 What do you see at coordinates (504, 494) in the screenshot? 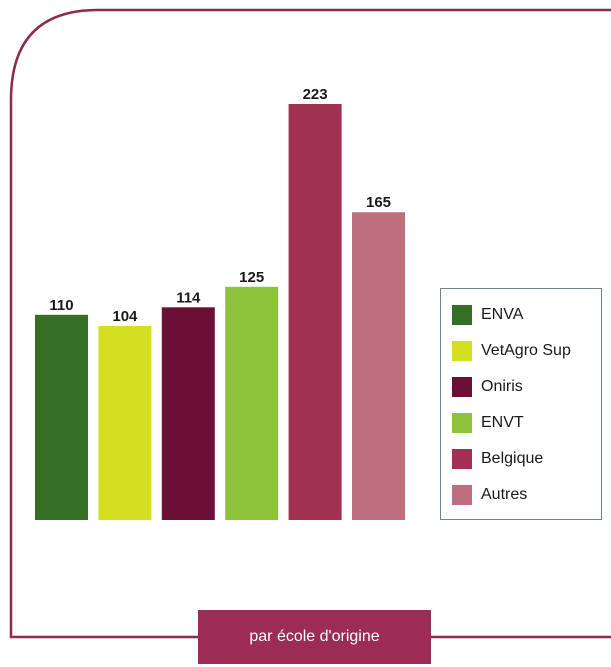
I see `legend-label: Autres` at bounding box center [504, 494].